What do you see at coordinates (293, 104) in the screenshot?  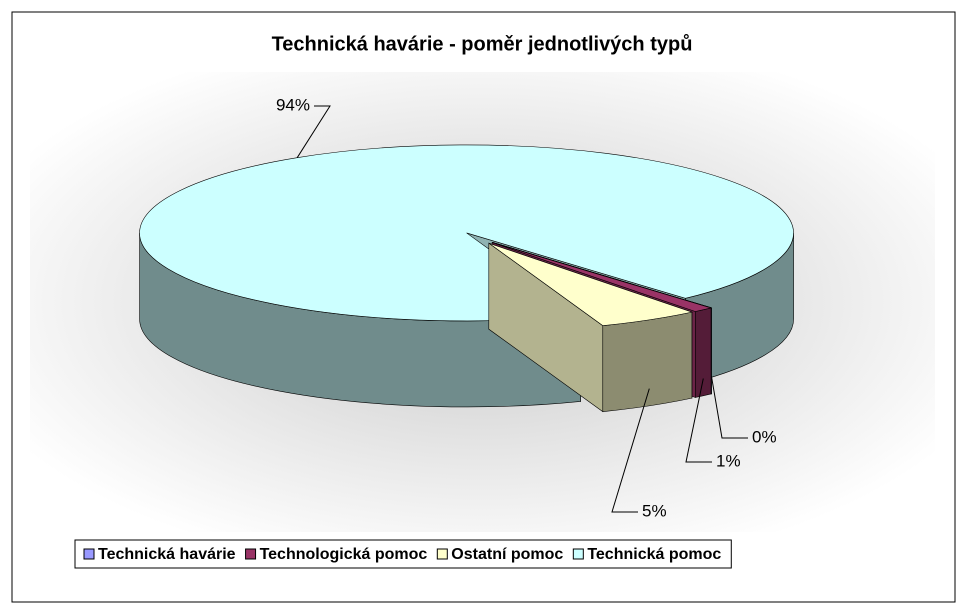 I see `data-label: 94%` at bounding box center [293, 104].